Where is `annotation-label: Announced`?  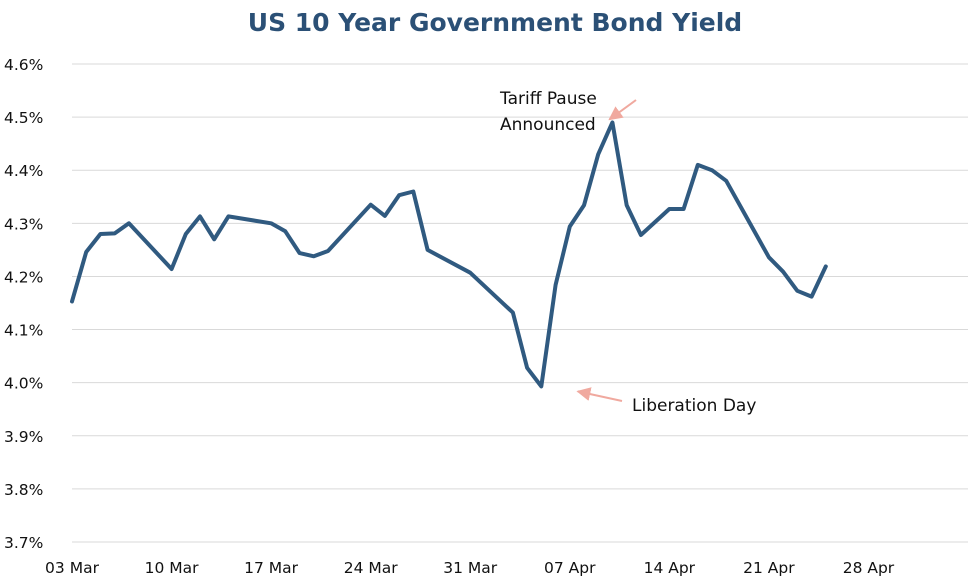 annotation-label: Announced is located at coordinates (548, 125).